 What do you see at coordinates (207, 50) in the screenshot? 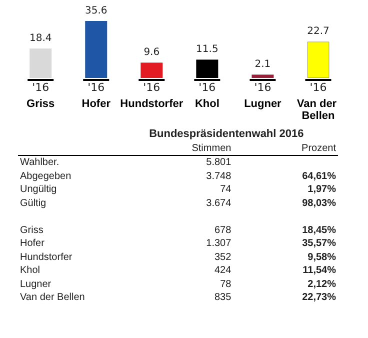
I see `data-label: 11.5` at bounding box center [207, 50].